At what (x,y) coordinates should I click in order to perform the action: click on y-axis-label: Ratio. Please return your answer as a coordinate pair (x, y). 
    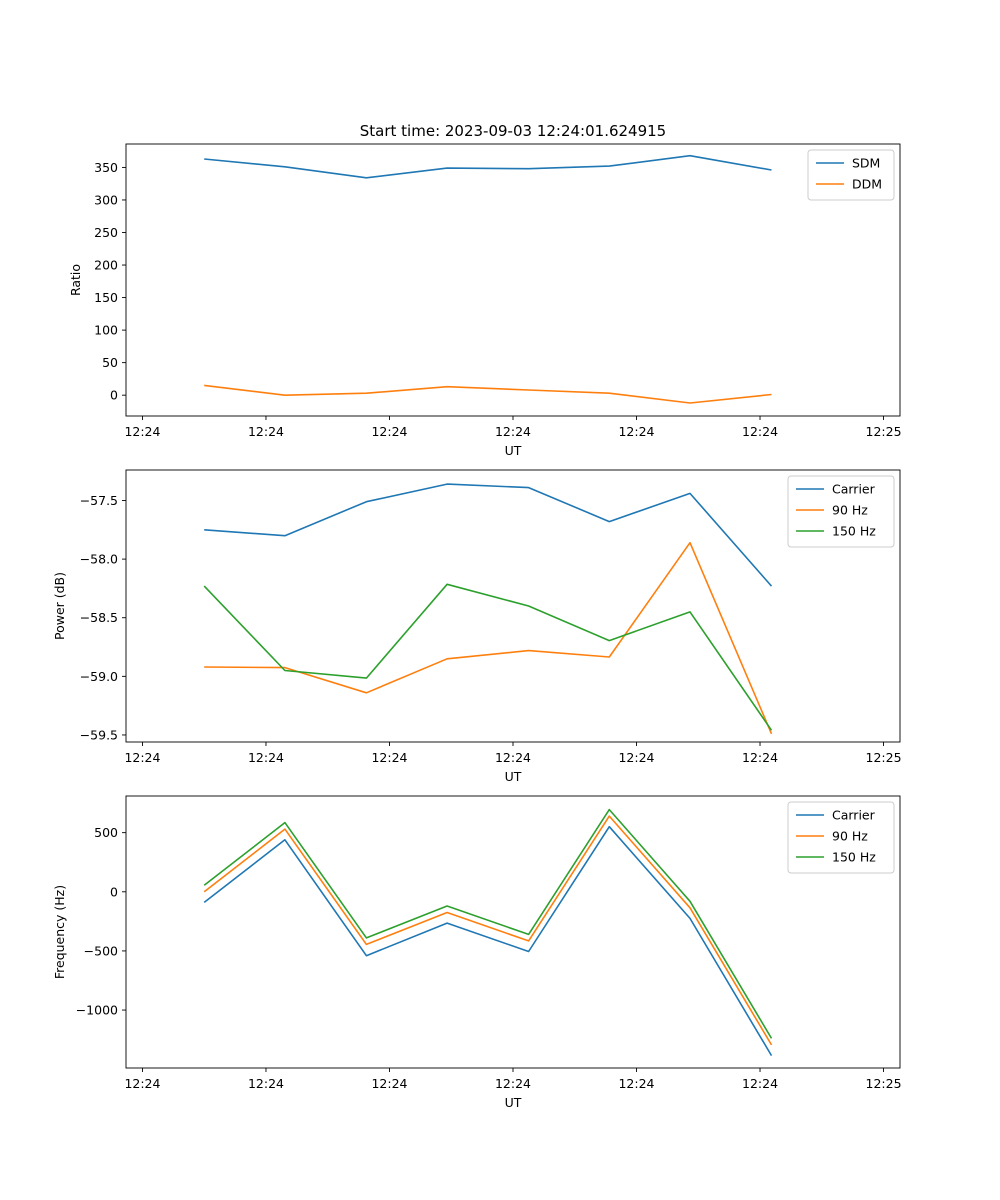
    Looking at the image, I should click on (75, 280).